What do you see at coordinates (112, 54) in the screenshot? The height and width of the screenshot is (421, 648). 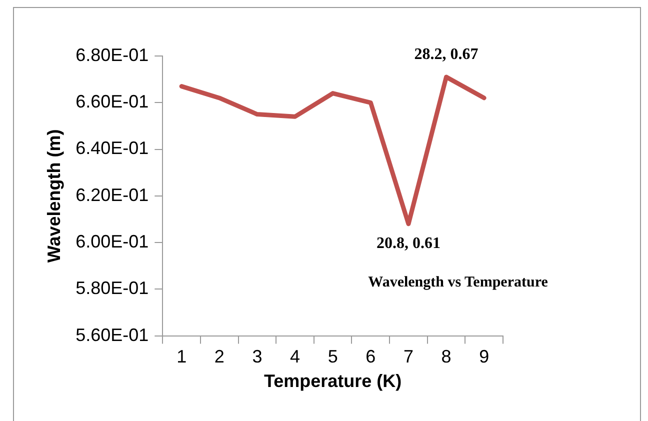 I see `y-tick-label: 6.80E-01` at bounding box center [112, 54].